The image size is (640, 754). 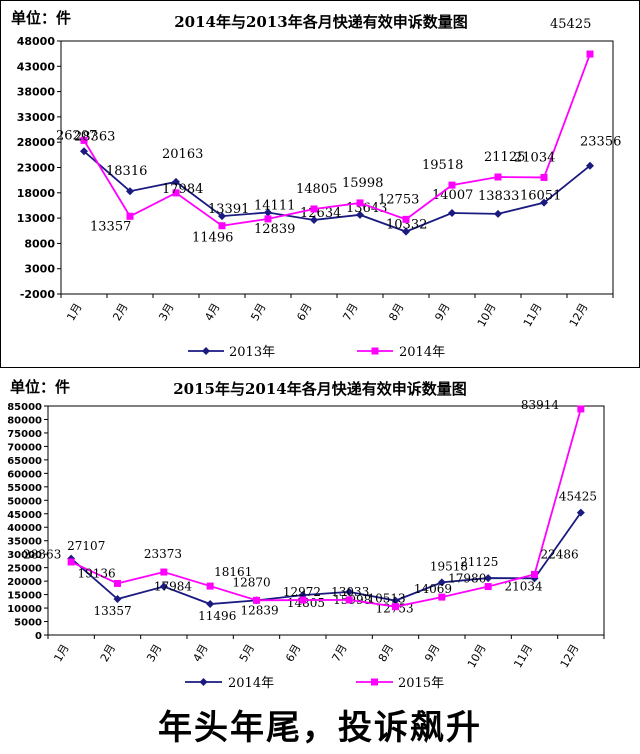 I want to click on y-tick-label: 40000, so click(x=24, y=528).